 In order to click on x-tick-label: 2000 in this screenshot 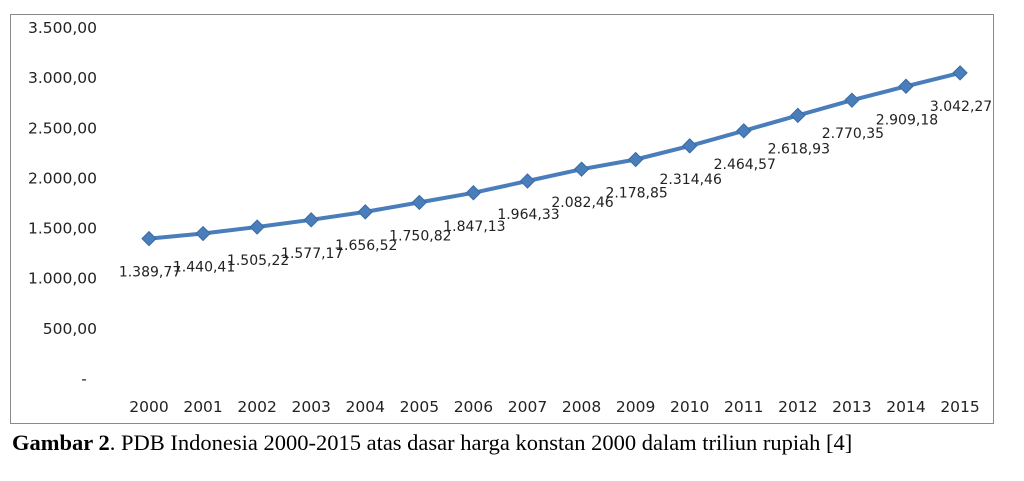, I will do `click(148, 407)`.